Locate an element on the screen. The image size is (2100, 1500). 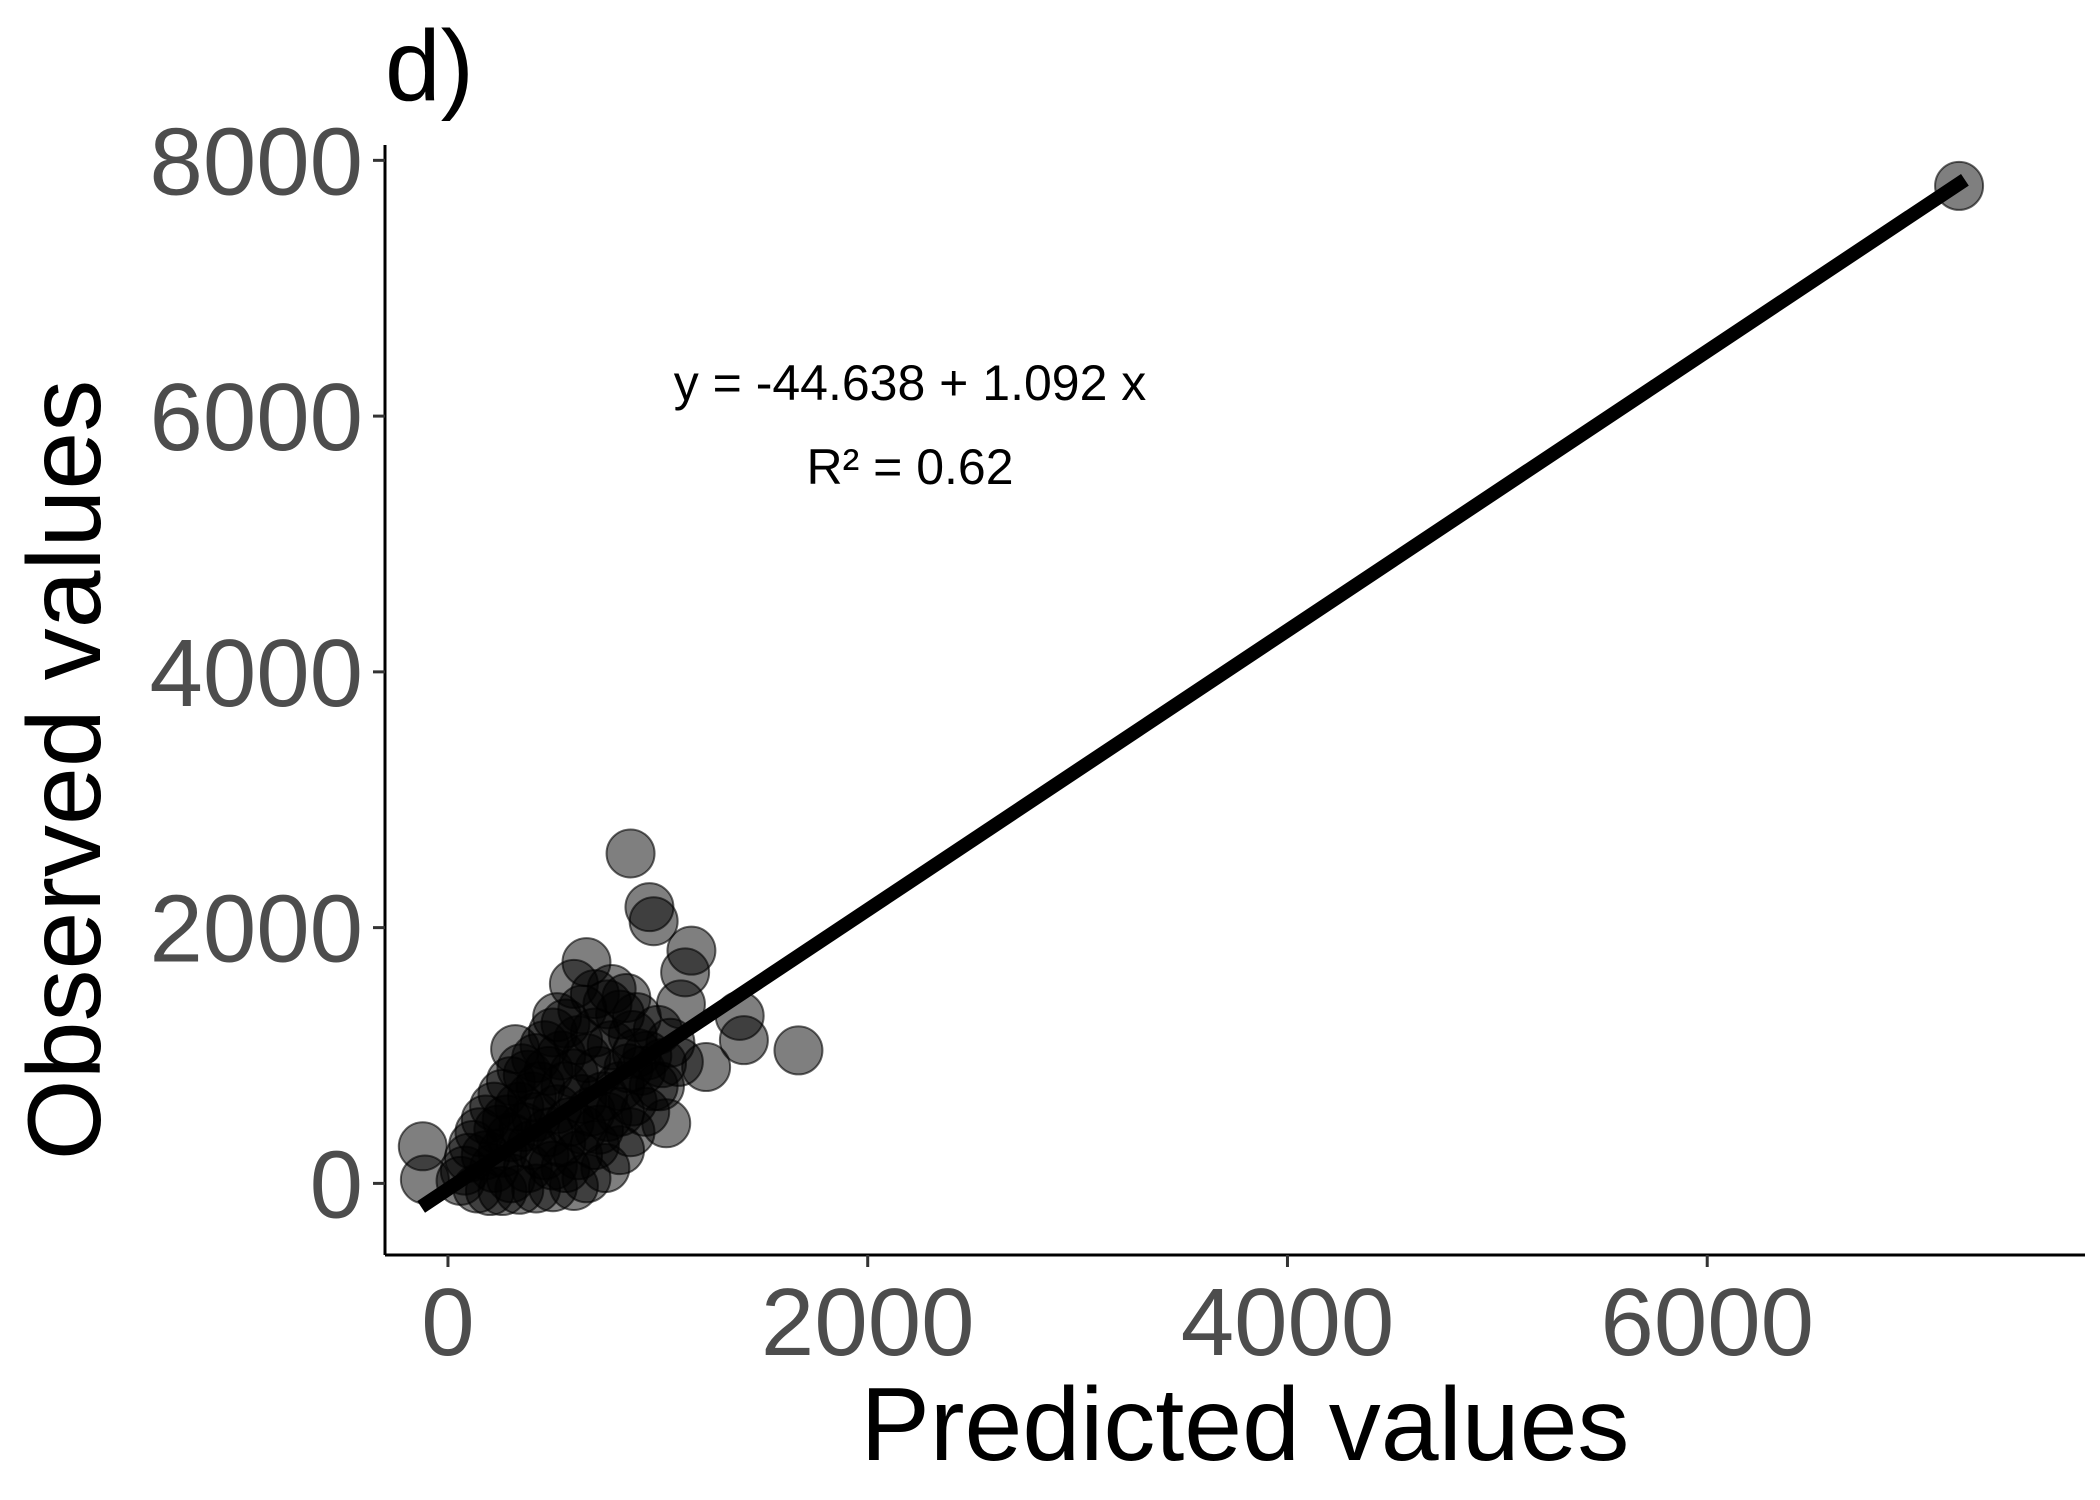
y-tick-label: 4000 is located at coordinates (256, 673).